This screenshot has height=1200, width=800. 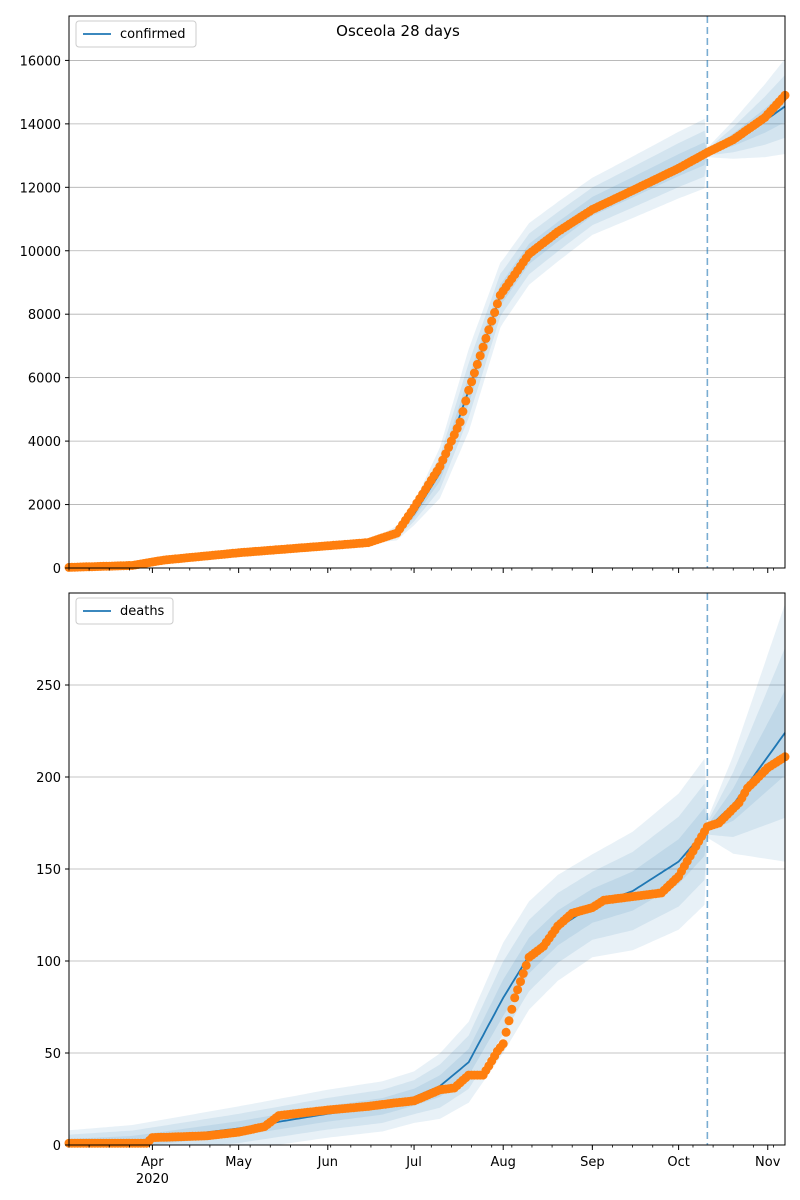 I want to click on y-tick-label: 8000, so click(x=44, y=315).